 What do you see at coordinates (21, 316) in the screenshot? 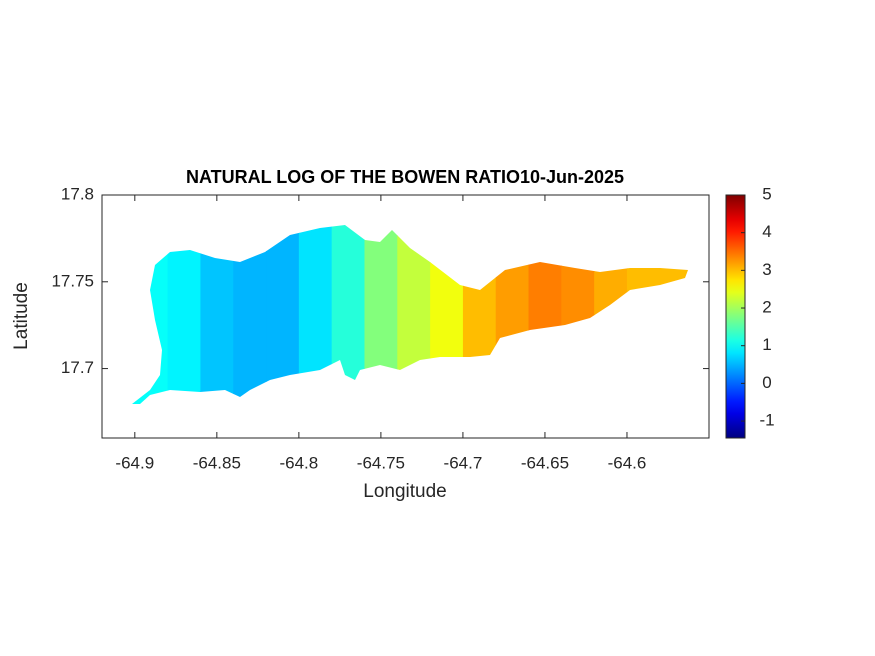
I see `y-axis-label: Latitude` at bounding box center [21, 316].